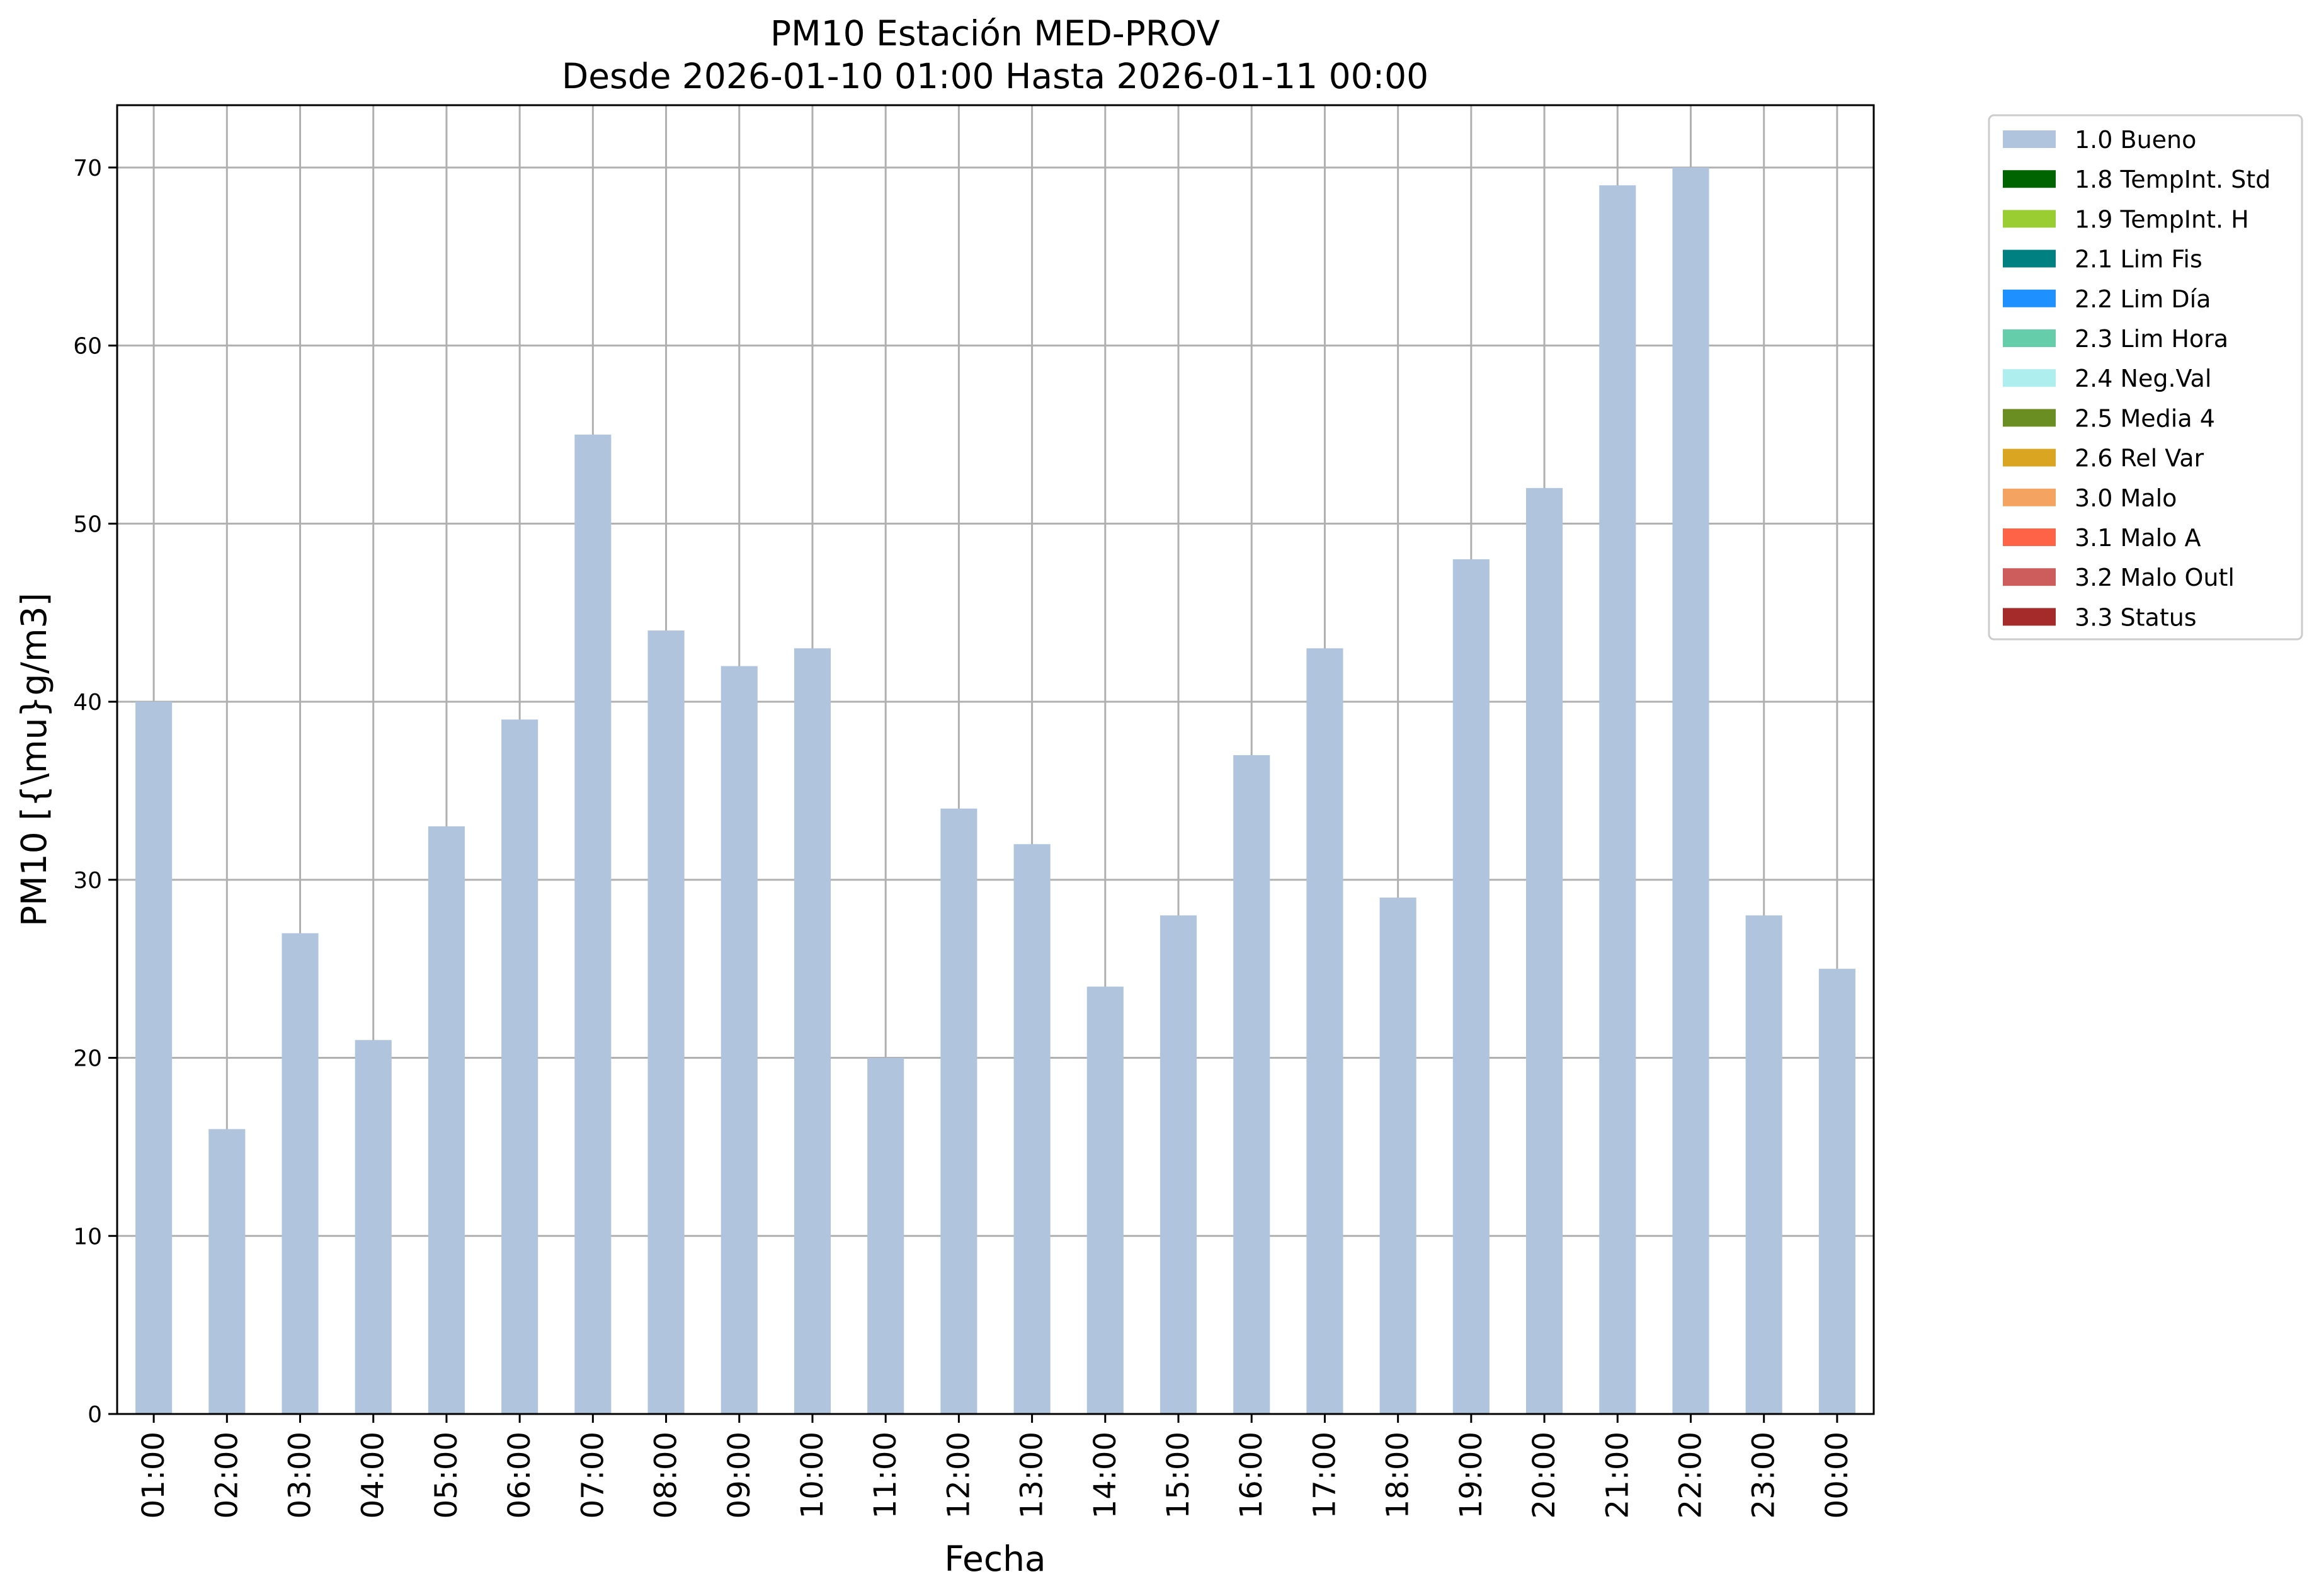 Image resolution: width=2319 pixels, height=1596 pixels. What do you see at coordinates (1178, 1475) in the screenshot?
I see `x-tick-label: 15:00` at bounding box center [1178, 1475].